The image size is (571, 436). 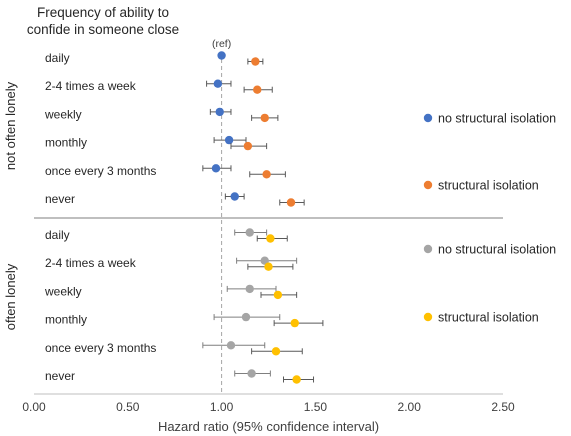 What do you see at coordinates (103, 29) in the screenshot?
I see `chart-title-line-2: confide in someone close` at bounding box center [103, 29].